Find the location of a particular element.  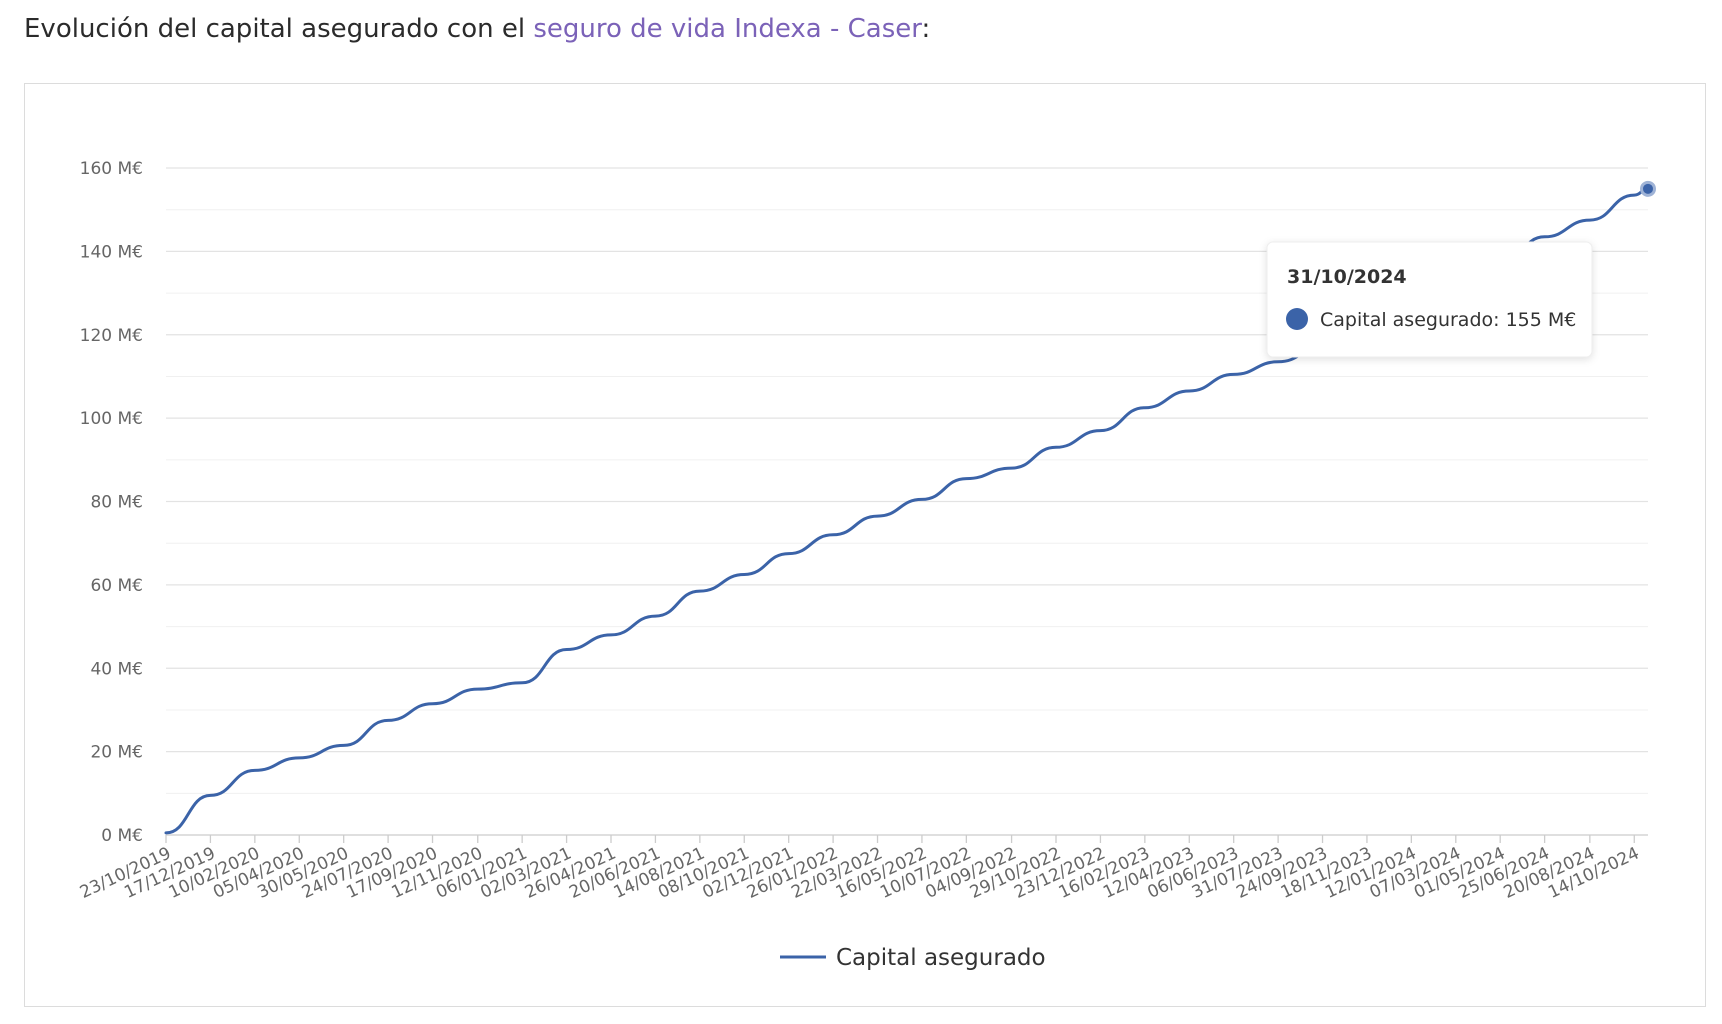

y-tick-label: 40 M€ is located at coordinates (116, 669).